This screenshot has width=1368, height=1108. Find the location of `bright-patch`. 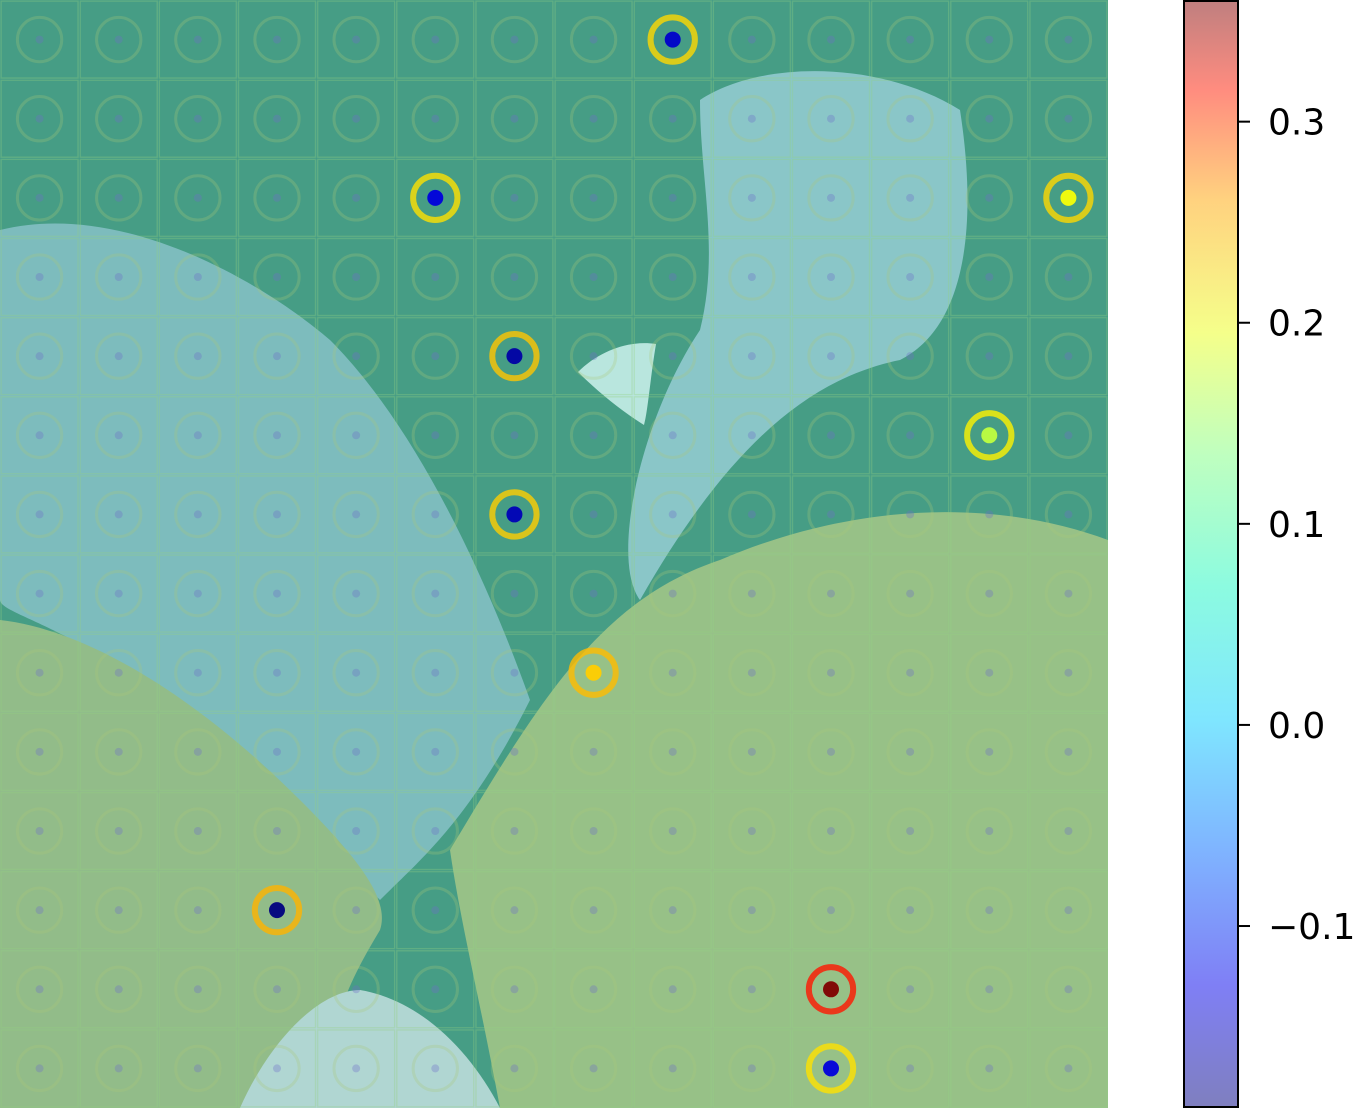

bright-patch is located at coordinates (617, 384).